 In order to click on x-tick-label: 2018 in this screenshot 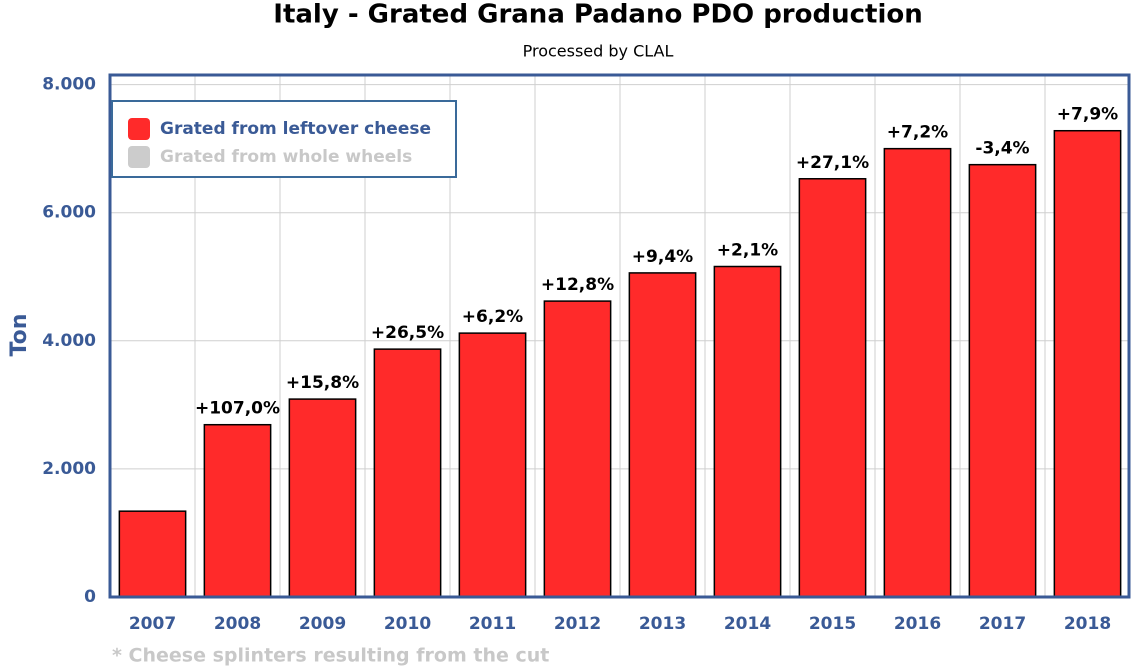, I will do `click(1087, 624)`.